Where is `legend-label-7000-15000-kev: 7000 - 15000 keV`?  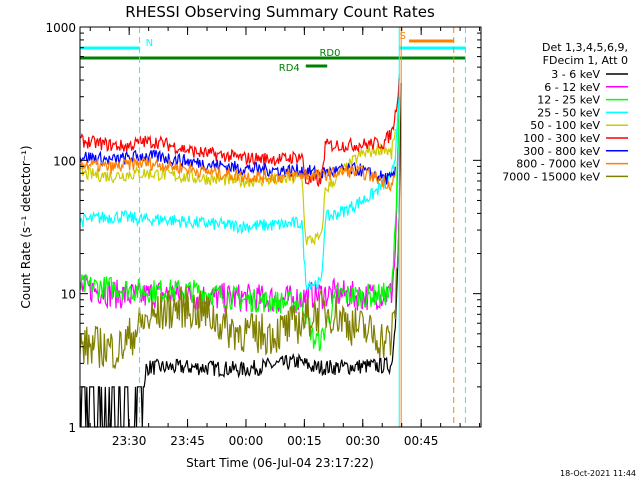
legend-label-7000-15000-kev: 7000 - 15000 keV is located at coordinates (551, 176).